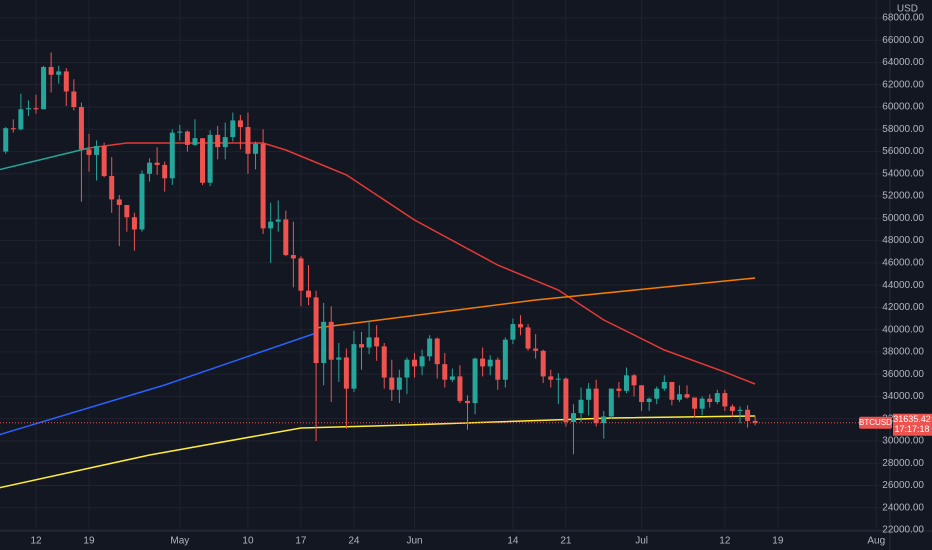 This screenshot has width=932, height=550. What do you see at coordinates (903, 530) in the screenshot?
I see `y-tick-label: 22000.00` at bounding box center [903, 530].